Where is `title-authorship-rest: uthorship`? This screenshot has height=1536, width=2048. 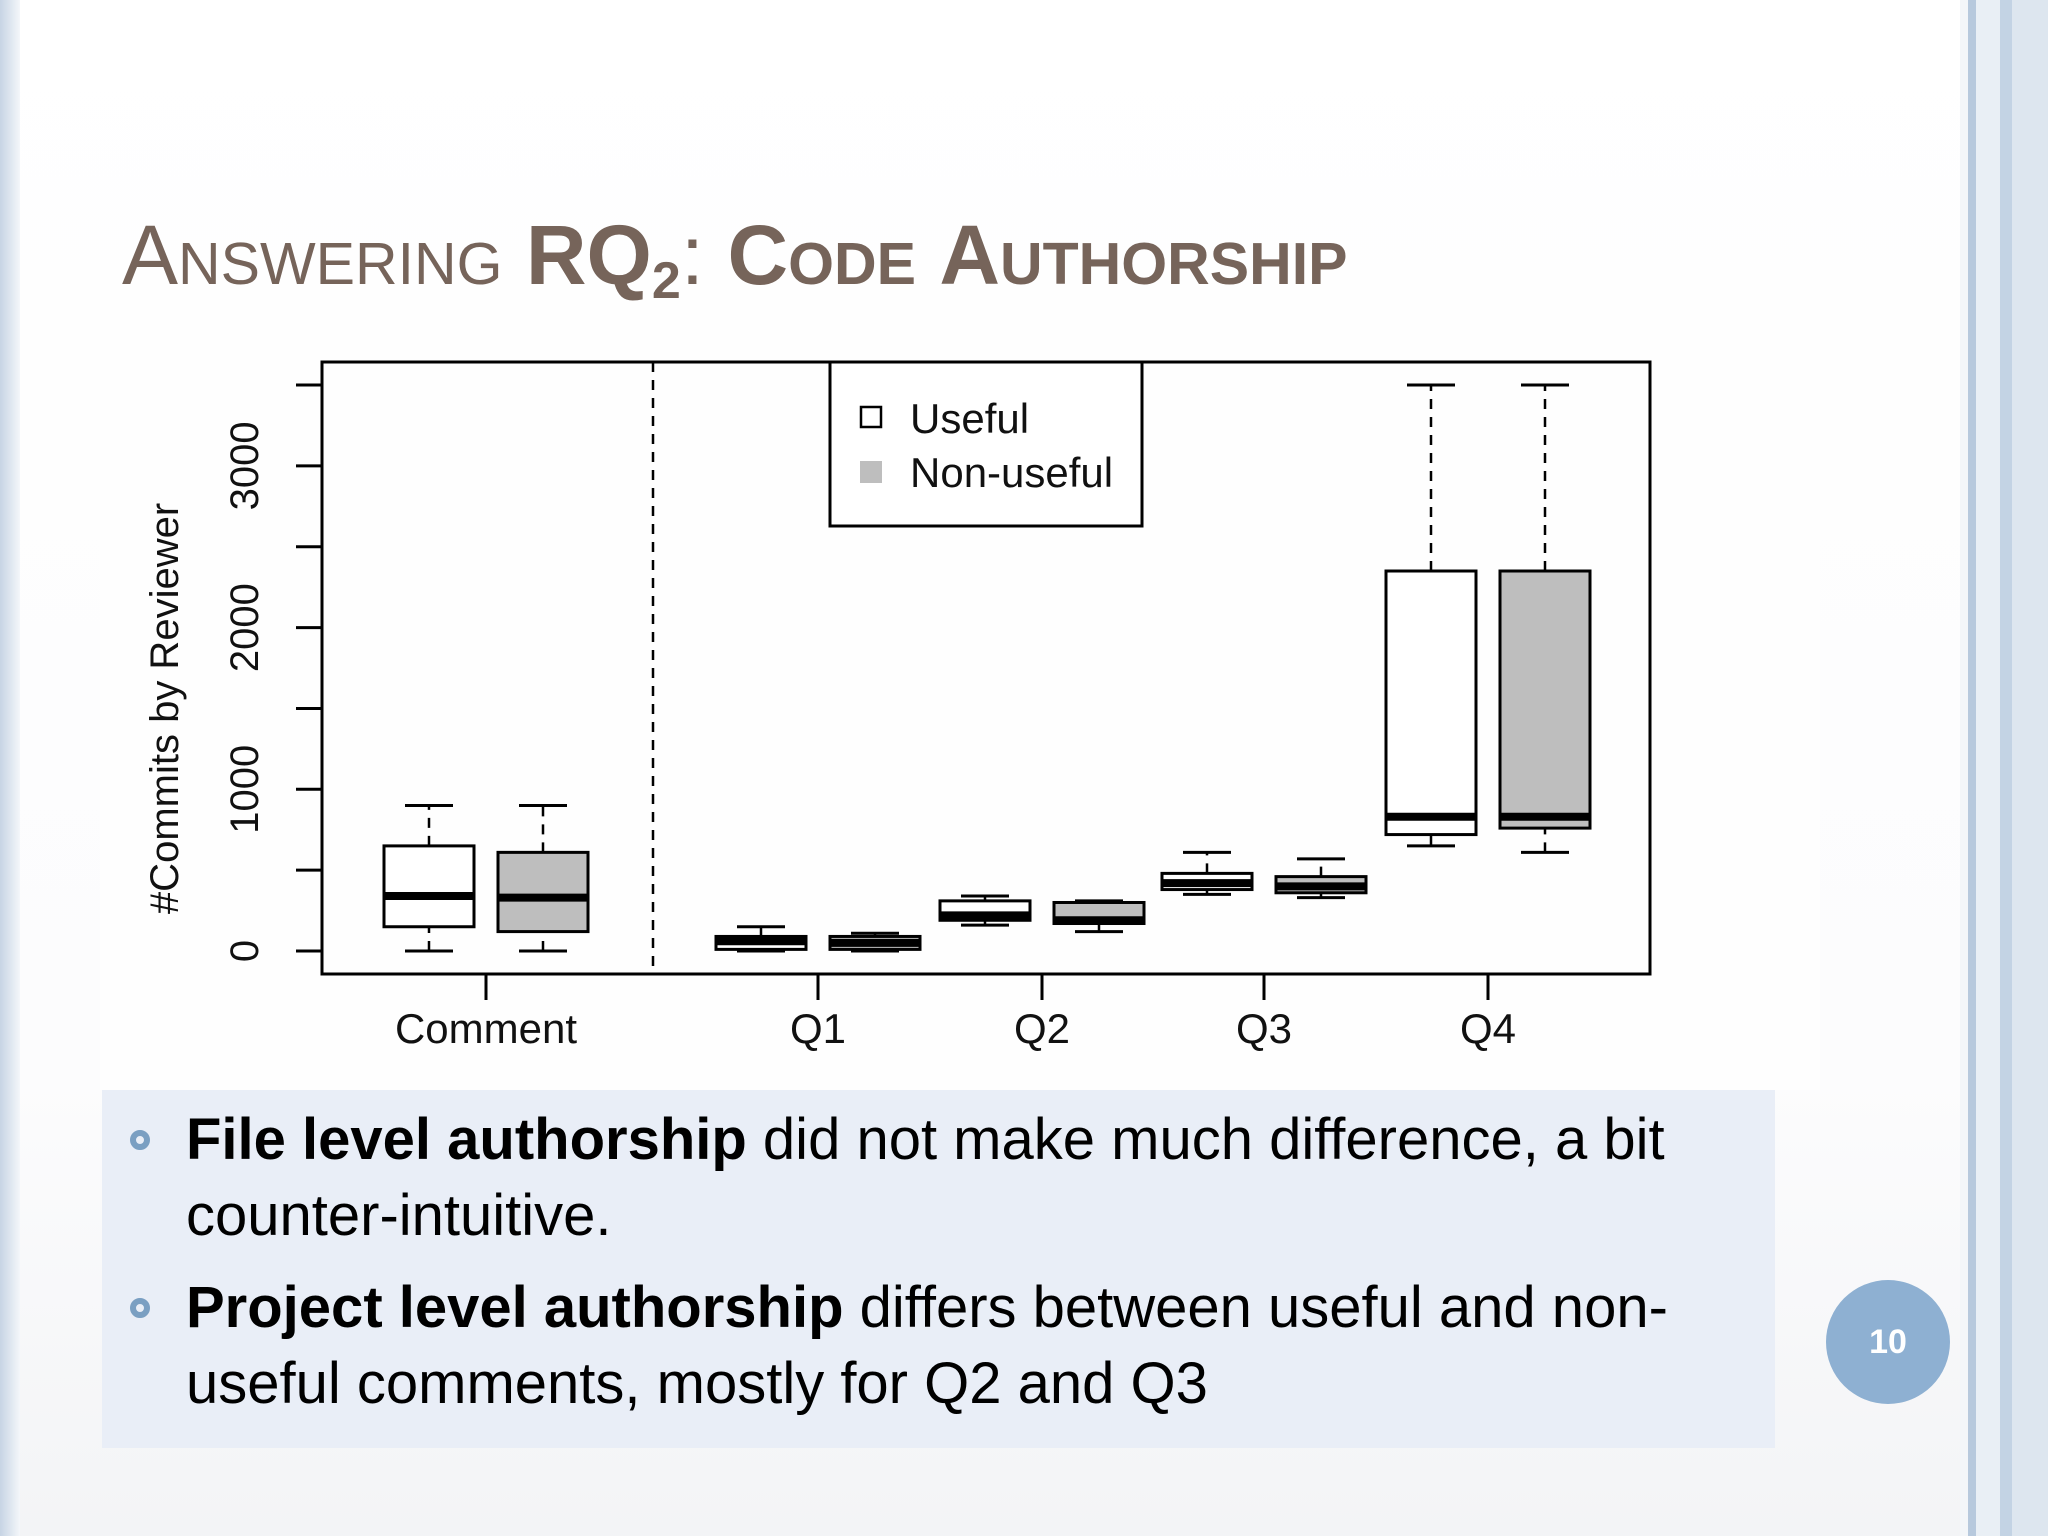
title-authorship-rest: uthorship is located at coordinates (1174, 255).